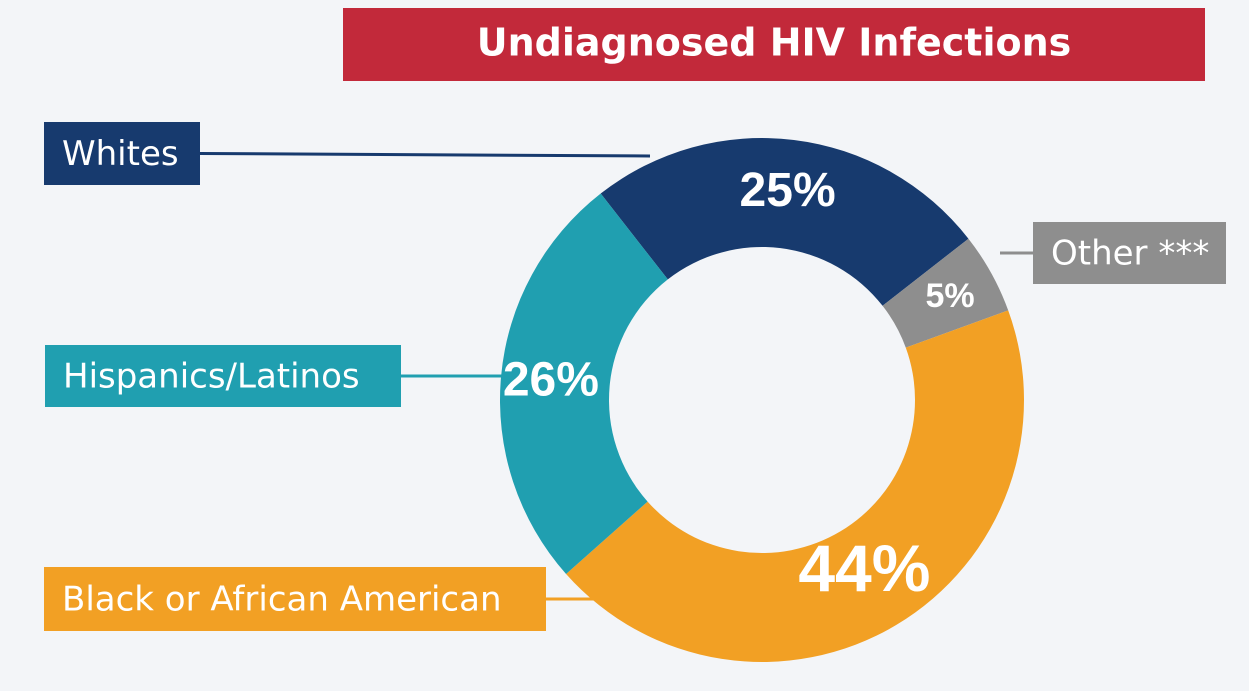 This screenshot has height=691, width=1249. Describe the element at coordinates (211, 377) in the screenshot. I see `legend-label: Hispanics/Latinos` at that location.